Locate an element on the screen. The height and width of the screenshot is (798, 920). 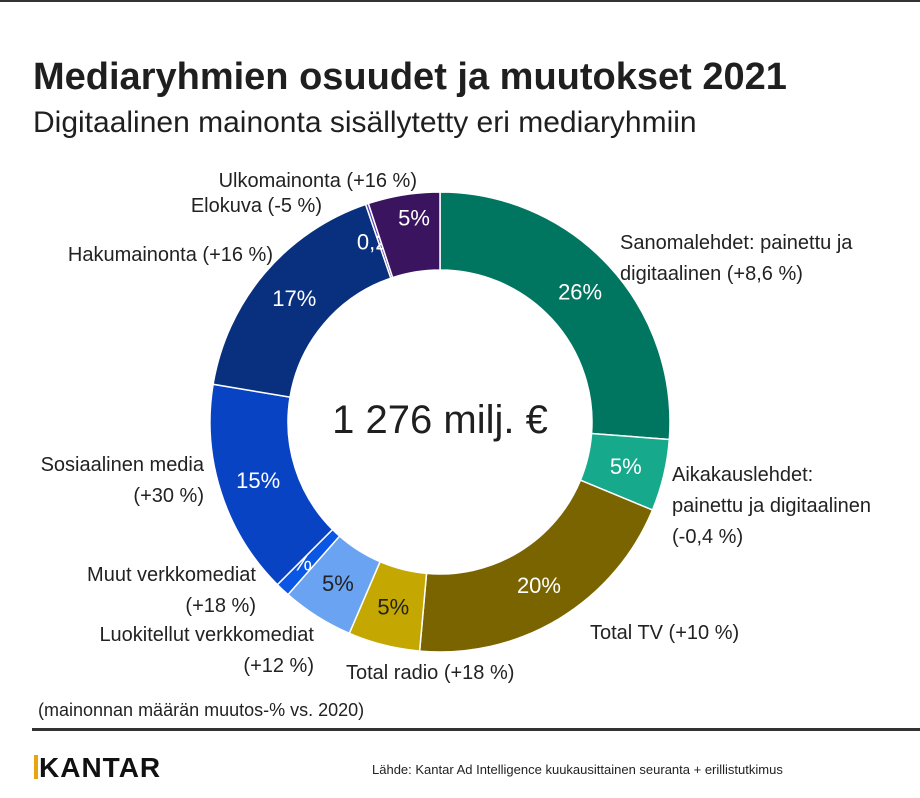
legend-line: (-0,4 %) is located at coordinates (708, 537).